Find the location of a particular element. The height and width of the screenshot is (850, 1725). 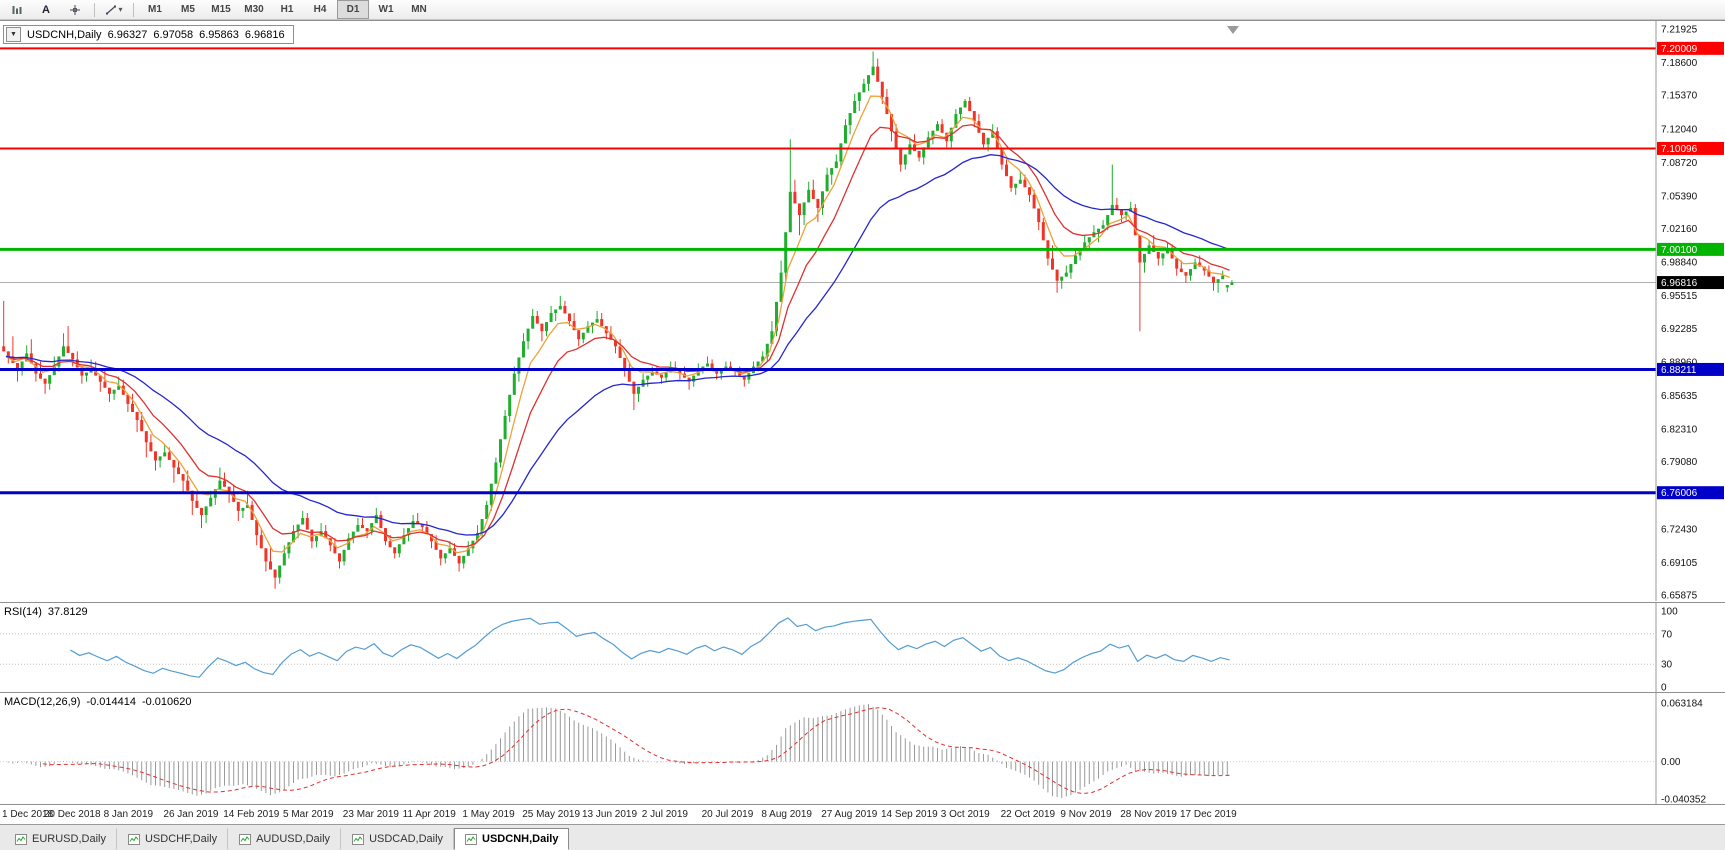

ohlc-low: 6.95863 is located at coordinates (219, 34).